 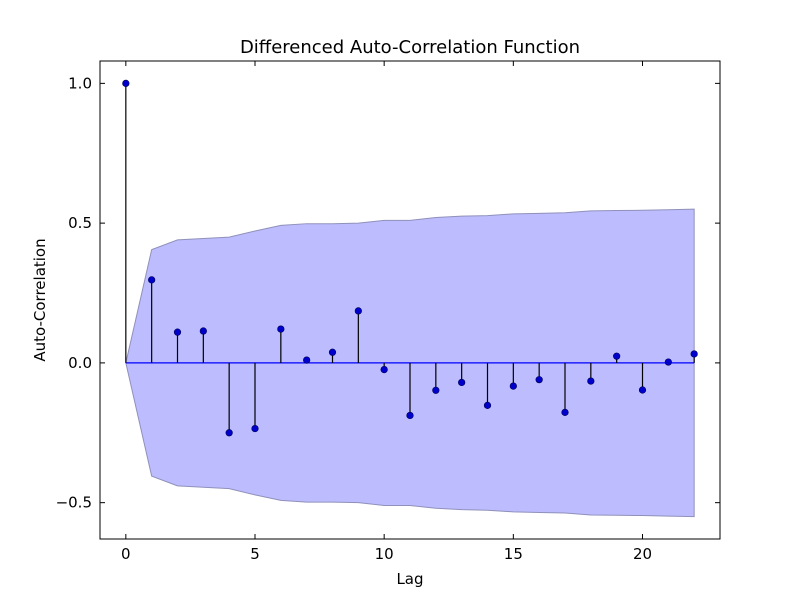 I want to click on y-tick-label: 1.0, so click(x=80, y=83).